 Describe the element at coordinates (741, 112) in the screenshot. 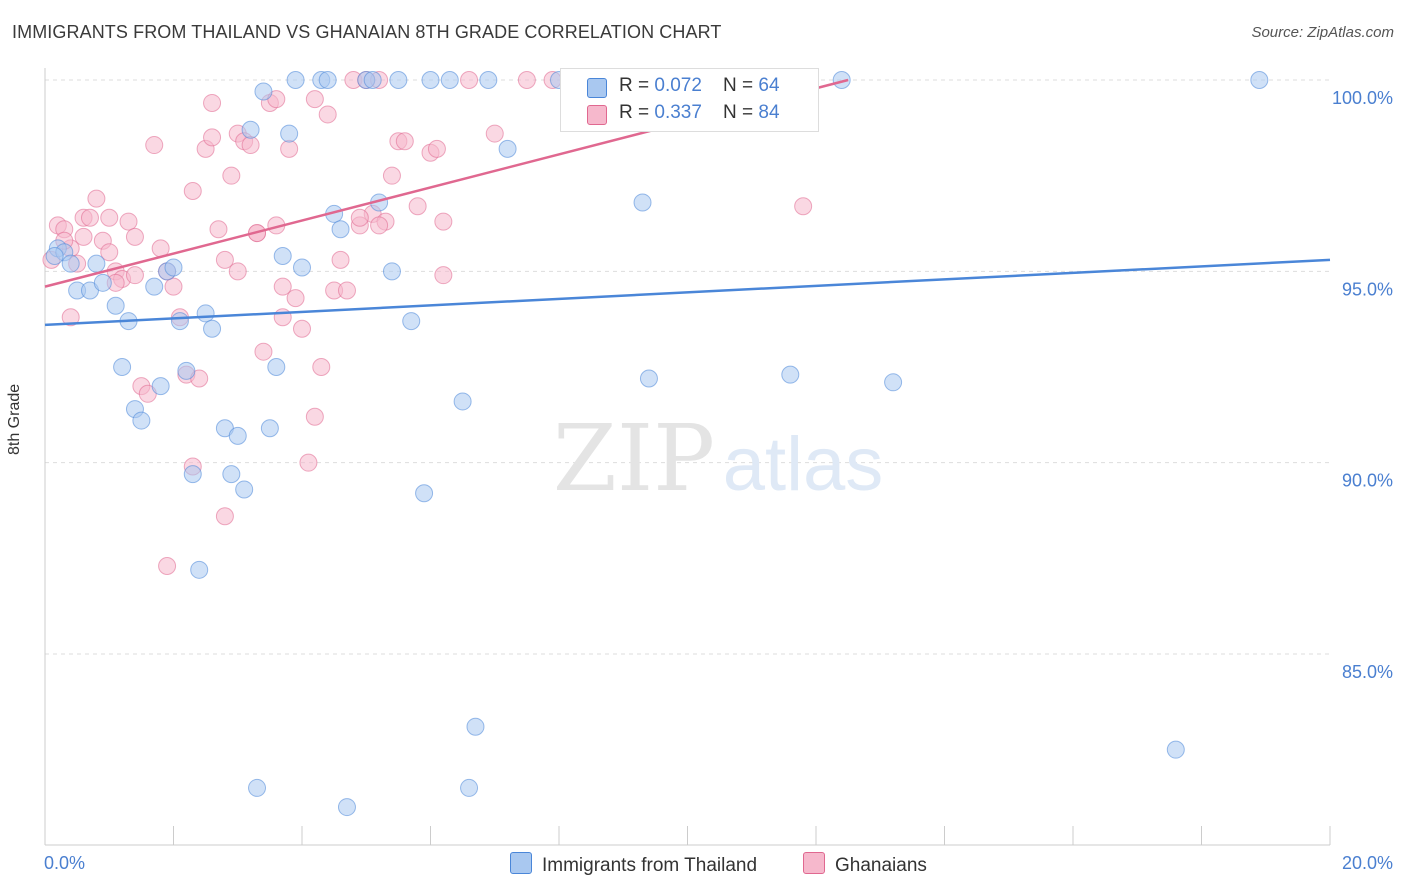

I see `legend-n-label: N =` at that location.